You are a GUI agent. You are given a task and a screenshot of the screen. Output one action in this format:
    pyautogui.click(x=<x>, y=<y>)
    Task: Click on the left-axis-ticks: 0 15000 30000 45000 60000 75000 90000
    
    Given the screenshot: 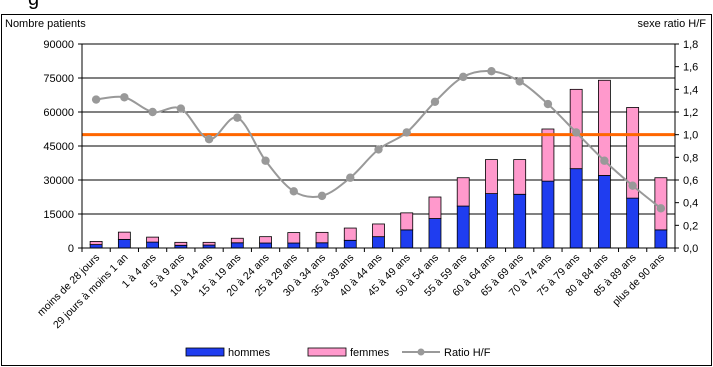 What is the action you would take?
    pyautogui.click(x=62, y=147)
    